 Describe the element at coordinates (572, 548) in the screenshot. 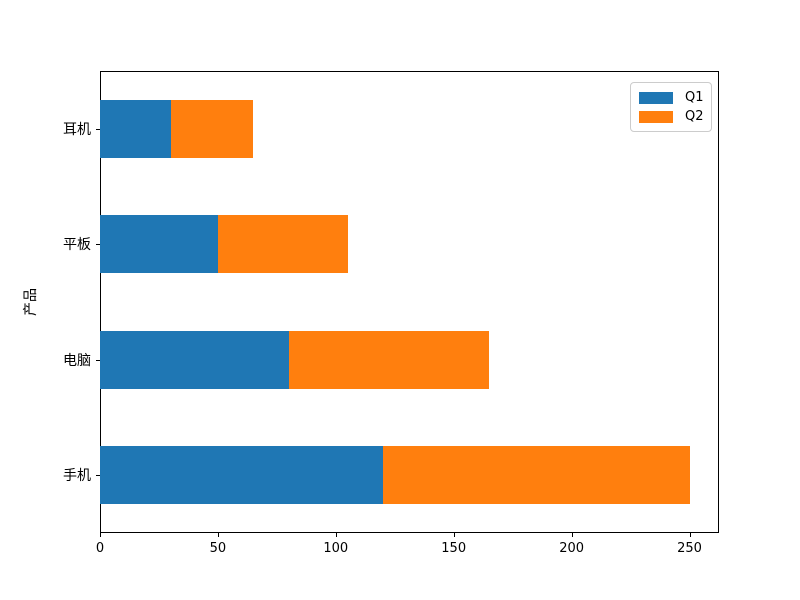

I see `x-tick-label: 200` at that location.